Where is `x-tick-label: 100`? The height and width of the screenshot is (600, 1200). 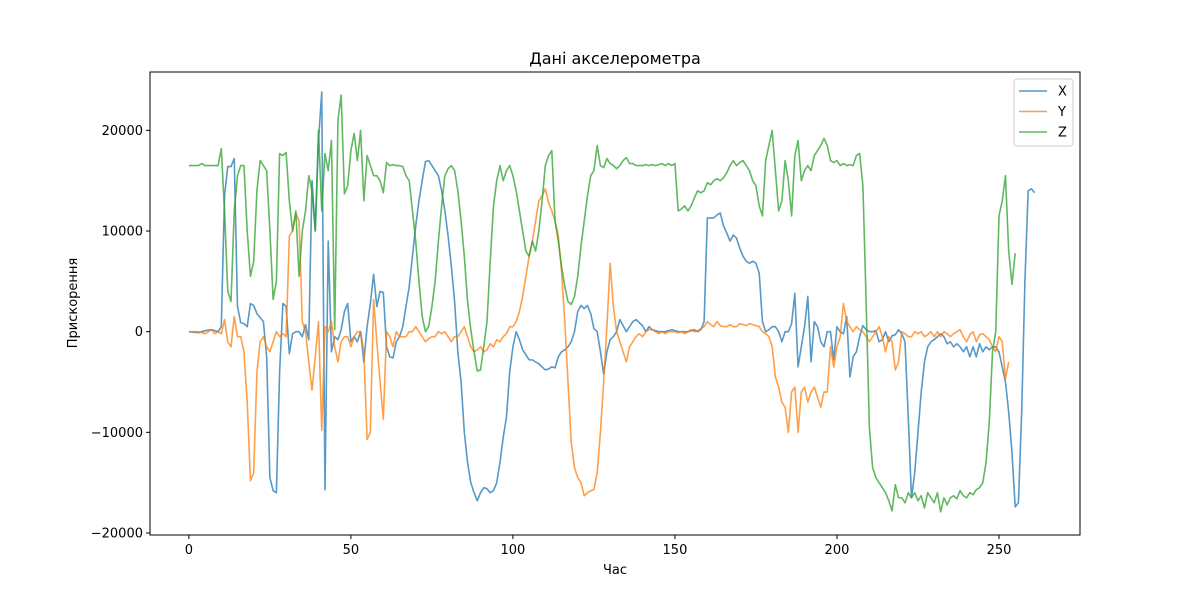
x-tick-label: 100 is located at coordinates (513, 550).